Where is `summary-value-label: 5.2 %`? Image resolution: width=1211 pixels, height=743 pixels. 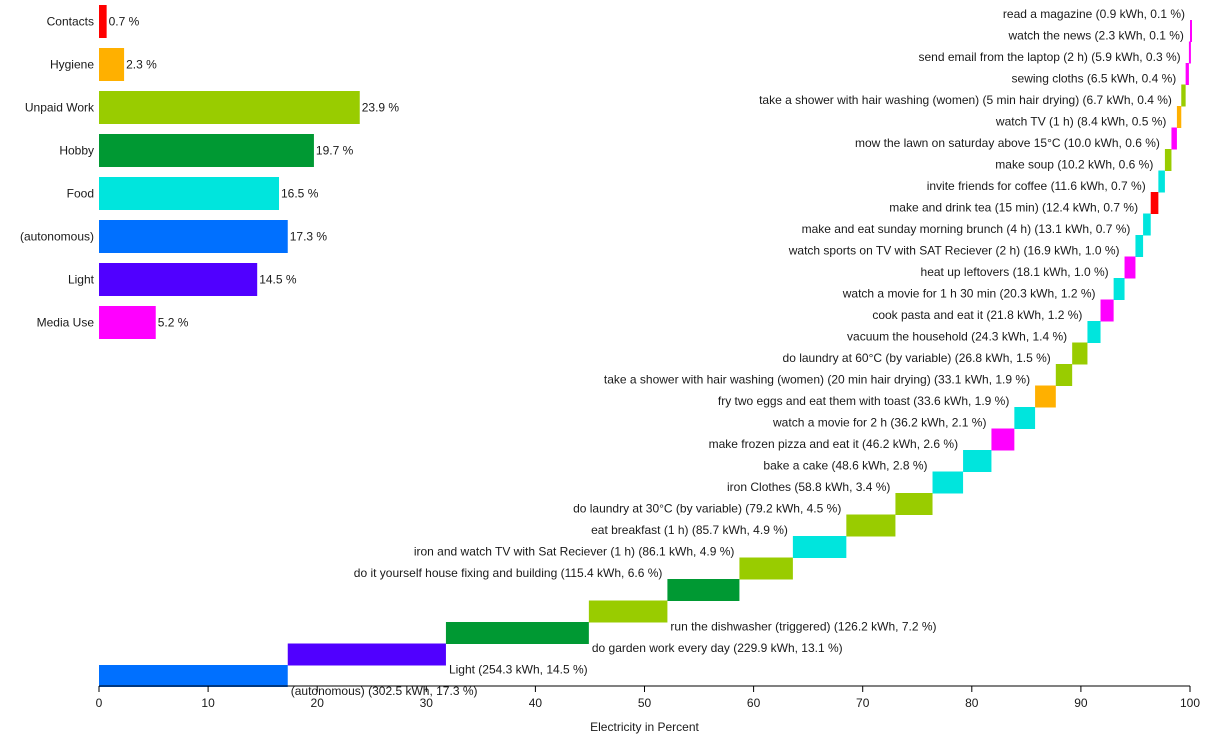
summary-value-label: 5.2 % is located at coordinates (173, 323).